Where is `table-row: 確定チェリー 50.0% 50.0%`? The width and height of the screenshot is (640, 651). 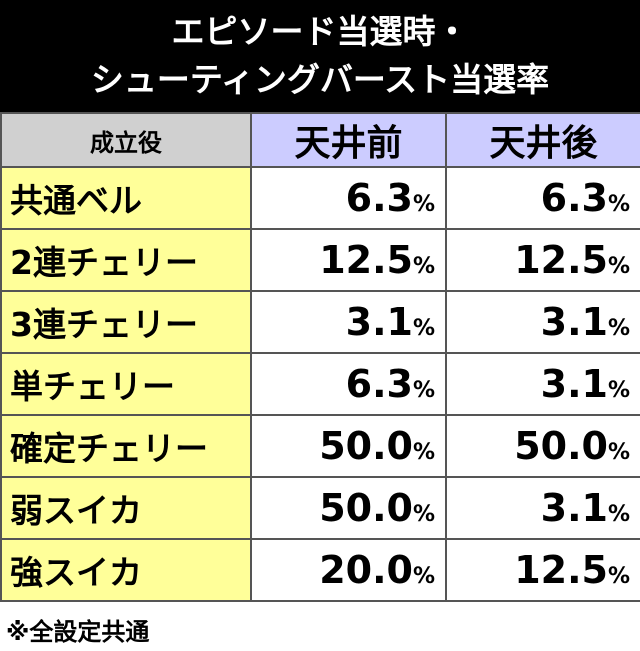 table-row: 確定チェリー 50.0% 50.0% is located at coordinates (320, 446).